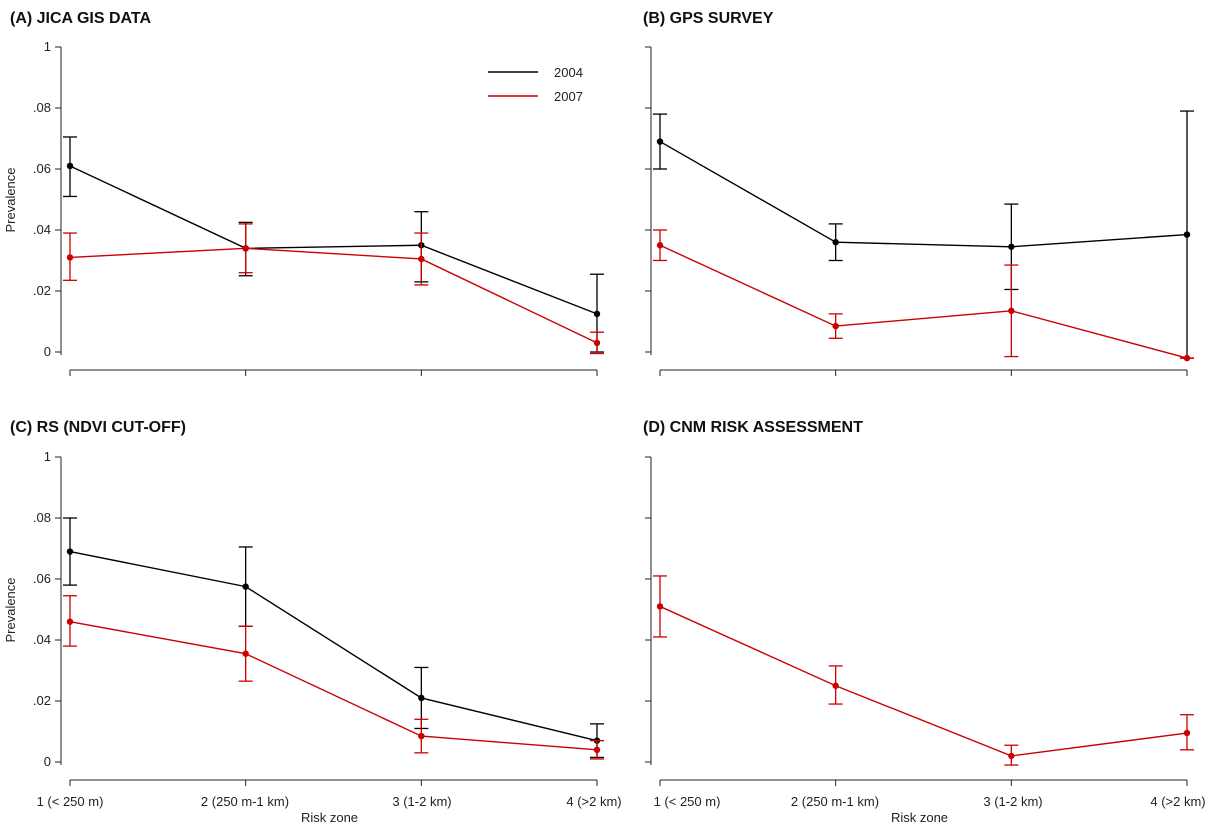 The height and width of the screenshot is (829, 1217). I want to click on panel-d-title: (D) CNM RISK ASSESSMENT, so click(753, 427).